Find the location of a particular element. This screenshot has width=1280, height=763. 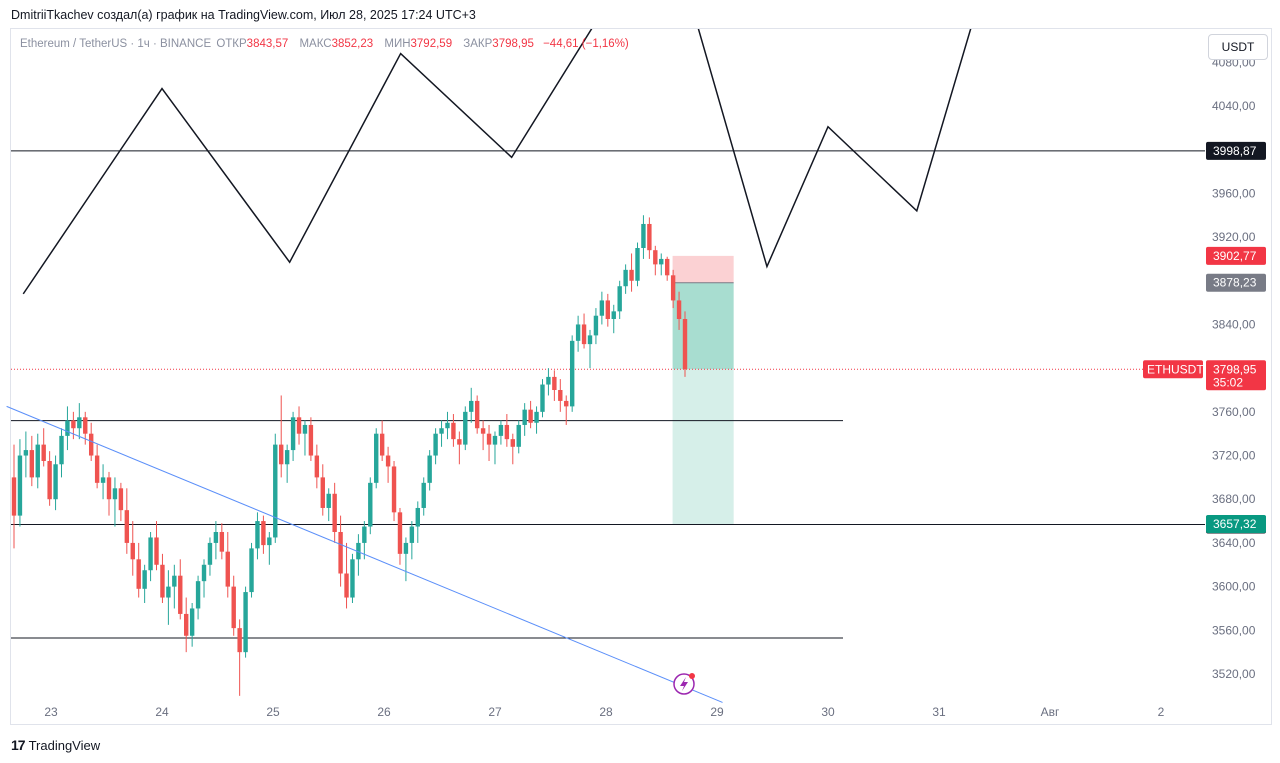

stop-price-label: 3902,77 is located at coordinates (1236, 255).